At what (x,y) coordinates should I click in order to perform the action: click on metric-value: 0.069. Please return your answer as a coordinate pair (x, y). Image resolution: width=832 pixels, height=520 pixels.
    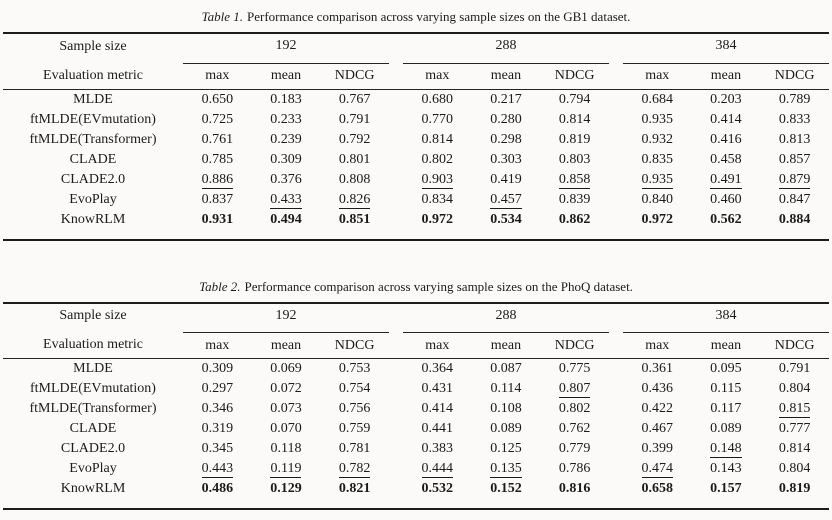
    Looking at the image, I should click on (286, 369).